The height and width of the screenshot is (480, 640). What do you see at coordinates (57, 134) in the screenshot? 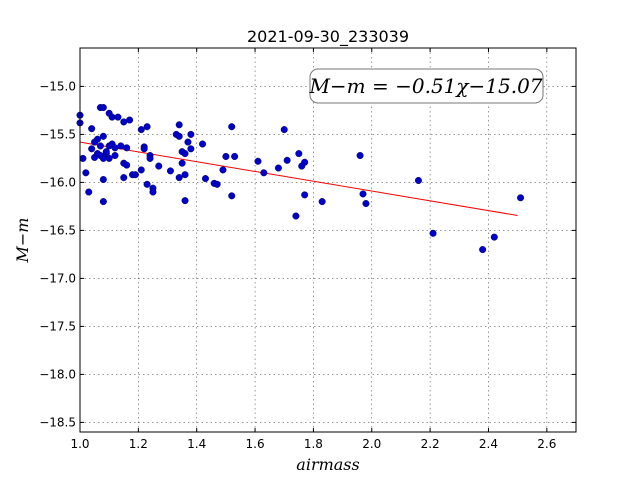
I see `y-tick-label: −15.5` at bounding box center [57, 134].